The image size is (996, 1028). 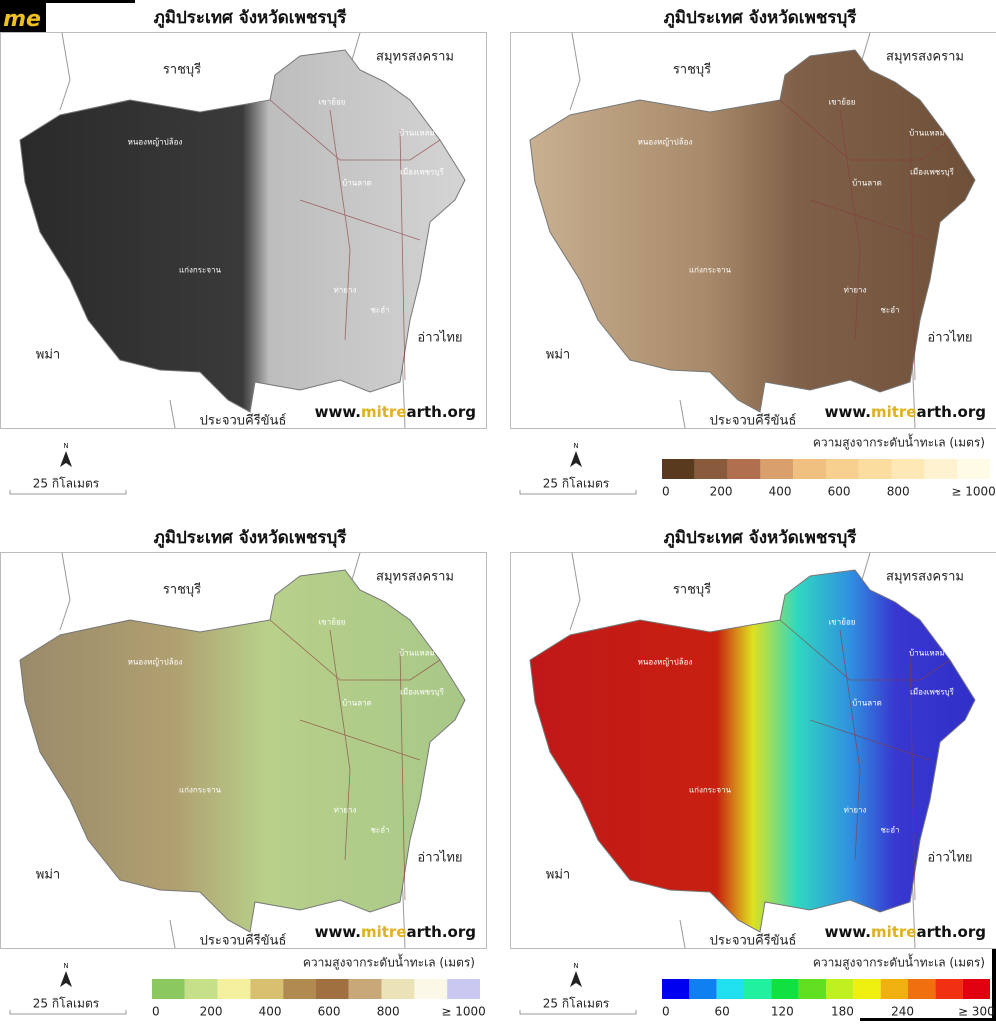 What do you see at coordinates (463, 1012) in the screenshot?
I see `legend-tick: ≥ 1000` at bounding box center [463, 1012].